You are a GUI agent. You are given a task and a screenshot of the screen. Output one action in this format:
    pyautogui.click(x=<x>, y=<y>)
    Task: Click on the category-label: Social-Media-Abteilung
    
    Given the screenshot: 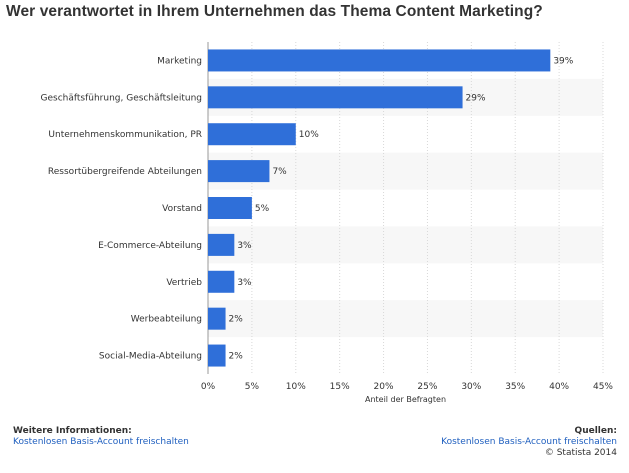 What is the action you would take?
    pyautogui.click(x=150, y=357)
    